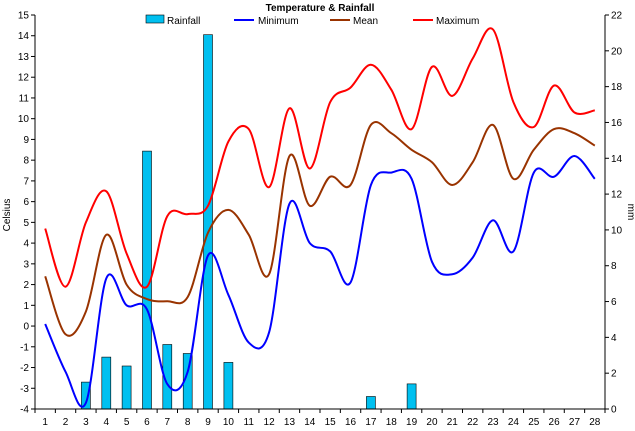 This screenshot has height=431, width=635. Describe the element at coordinates (26, 306) in the screenshot. I see `y-left-tick-label: 1` at that location.